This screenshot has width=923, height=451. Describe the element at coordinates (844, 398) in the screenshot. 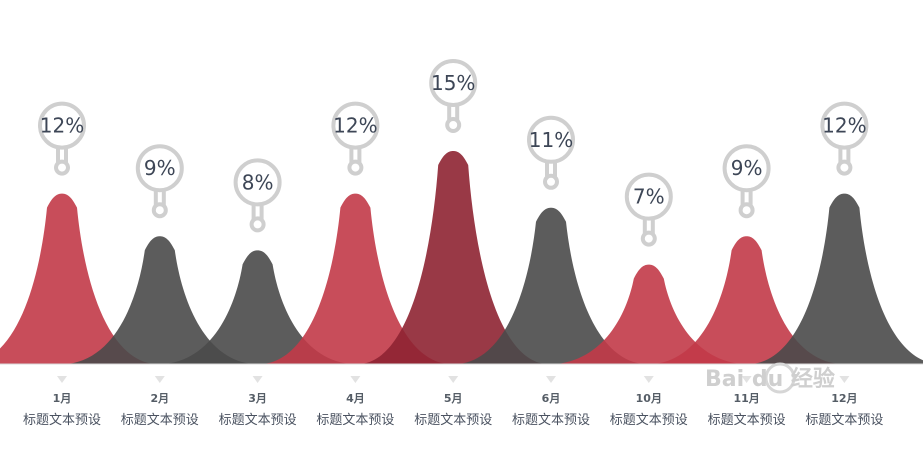

I see `tick-label-9: 12月` at that location.